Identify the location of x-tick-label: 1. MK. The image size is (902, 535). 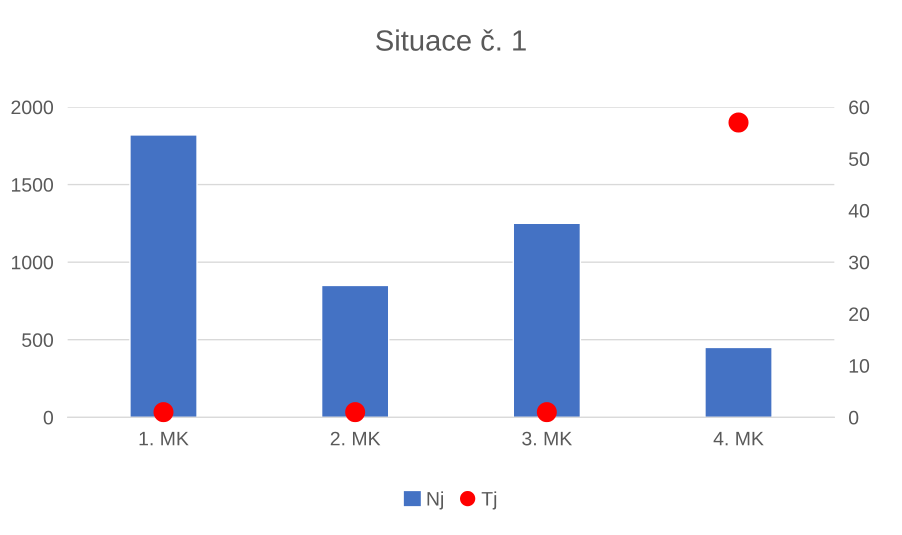
(164, 439).